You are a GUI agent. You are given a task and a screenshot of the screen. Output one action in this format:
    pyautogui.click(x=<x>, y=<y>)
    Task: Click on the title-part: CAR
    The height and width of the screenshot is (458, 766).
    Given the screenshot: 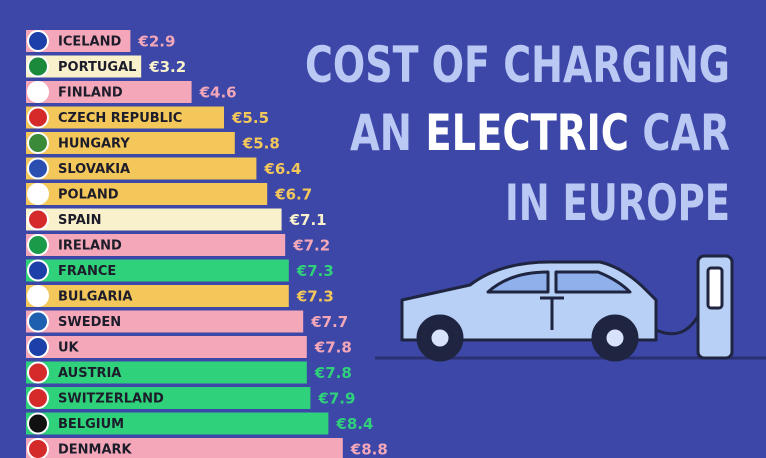 What is the action you would take?
    pyautogui.click(x=686, y=133)
    